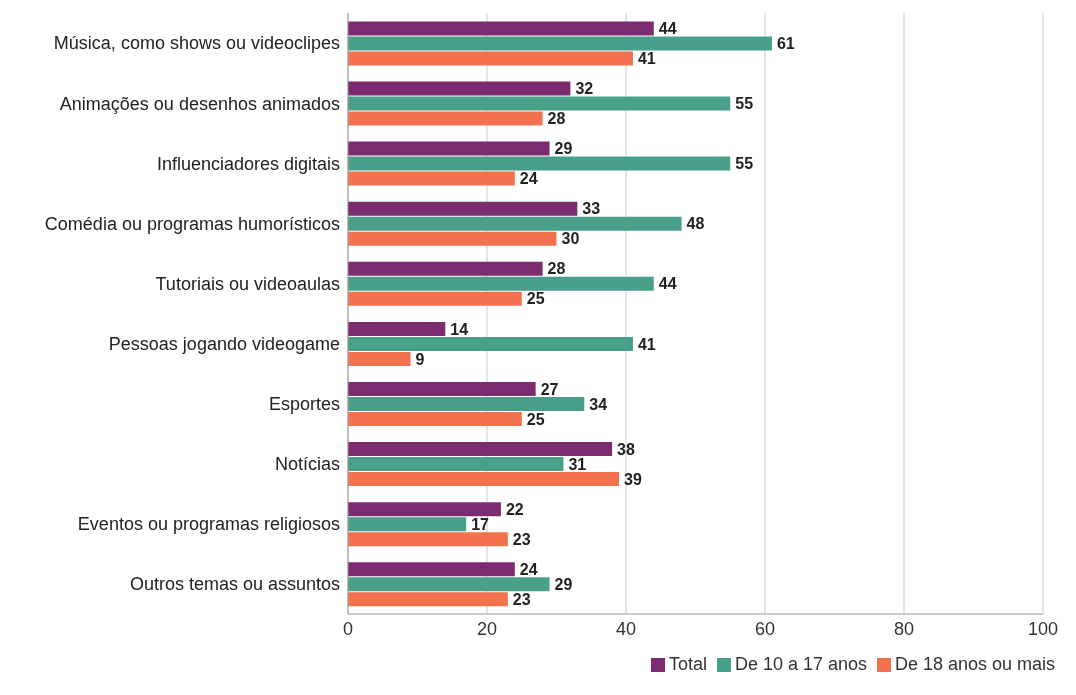 This screenshot has width=1076, height=695. What do you see at coordinates (307, 464) in the screenshot?
I see `y-tick-label: Notícias` at bounding box center [307, 464].